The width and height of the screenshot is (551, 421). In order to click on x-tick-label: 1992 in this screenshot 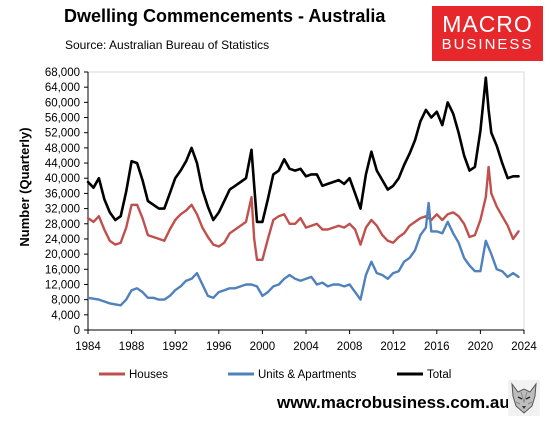, I will do `click(175, 347)`.